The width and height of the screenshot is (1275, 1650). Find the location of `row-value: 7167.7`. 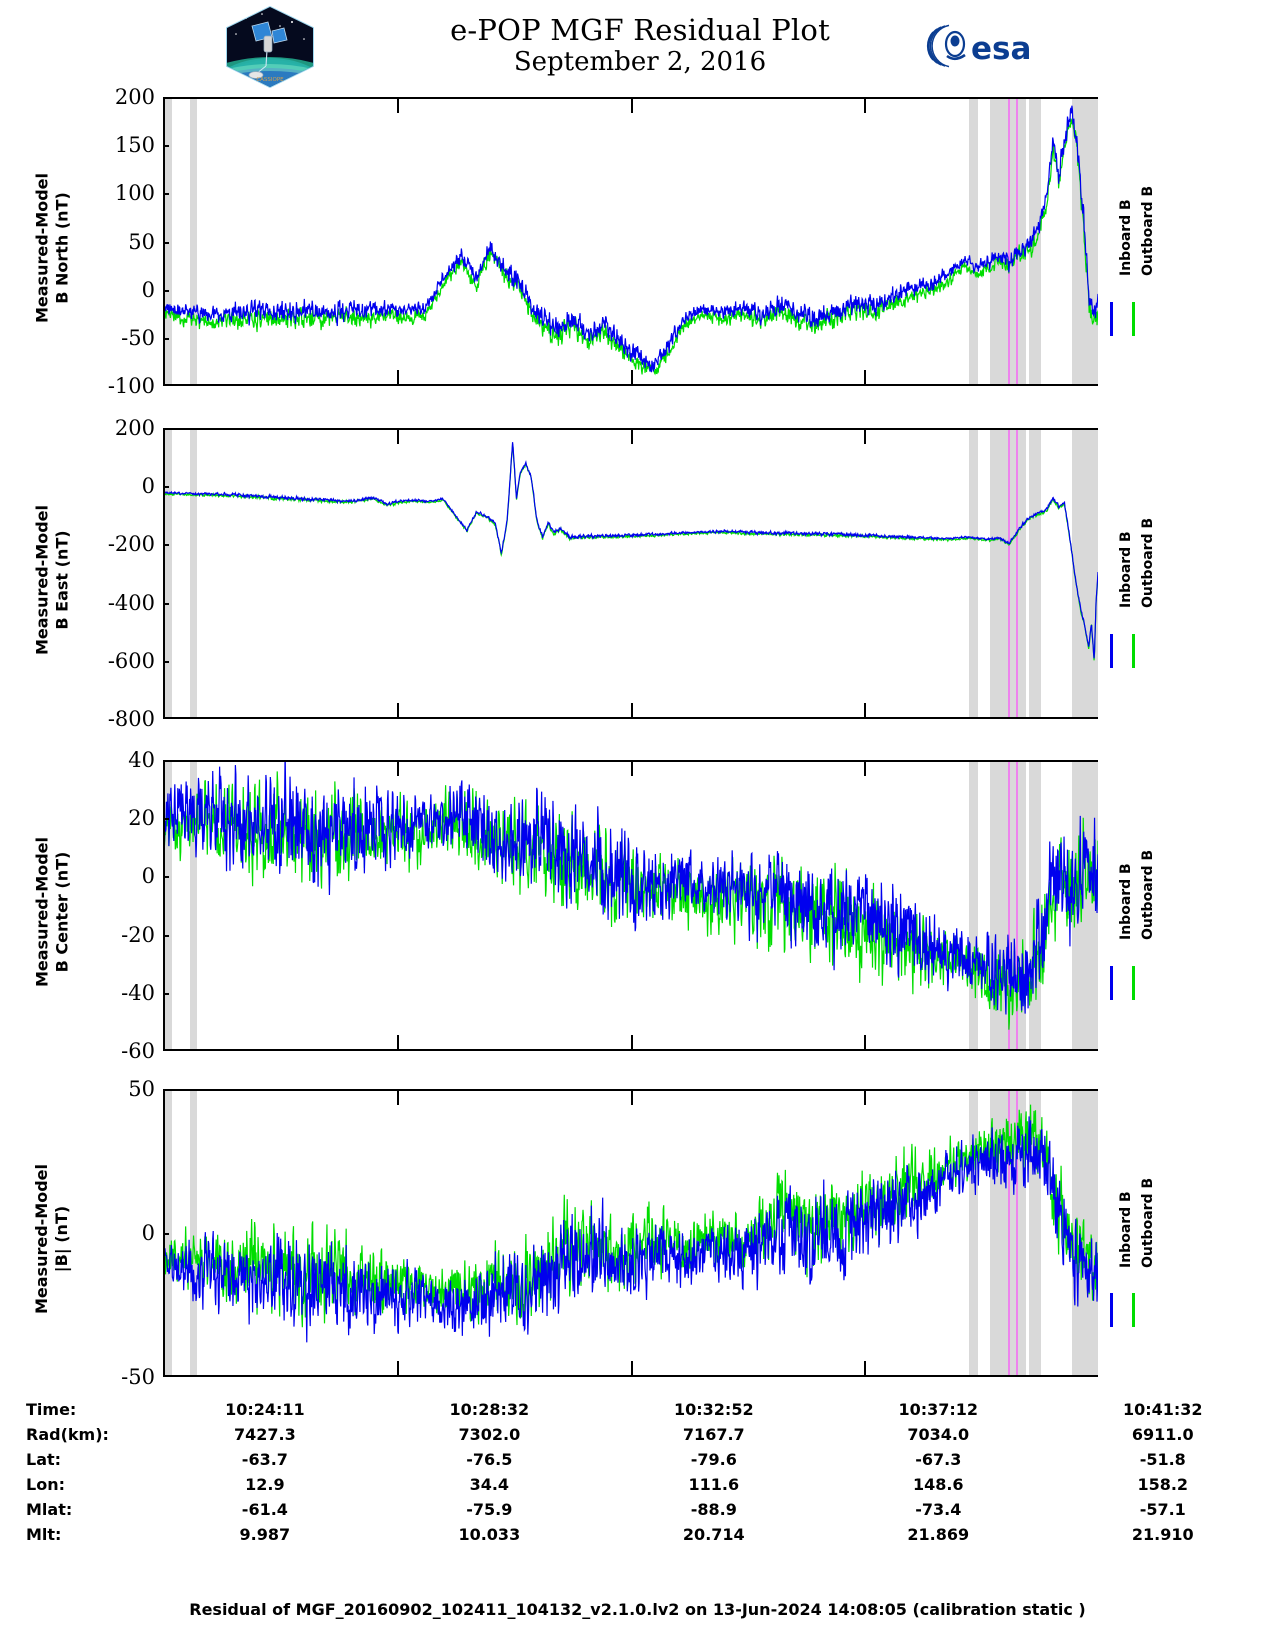

row-value: 7167.7 is located at coordinates (713, 1434).